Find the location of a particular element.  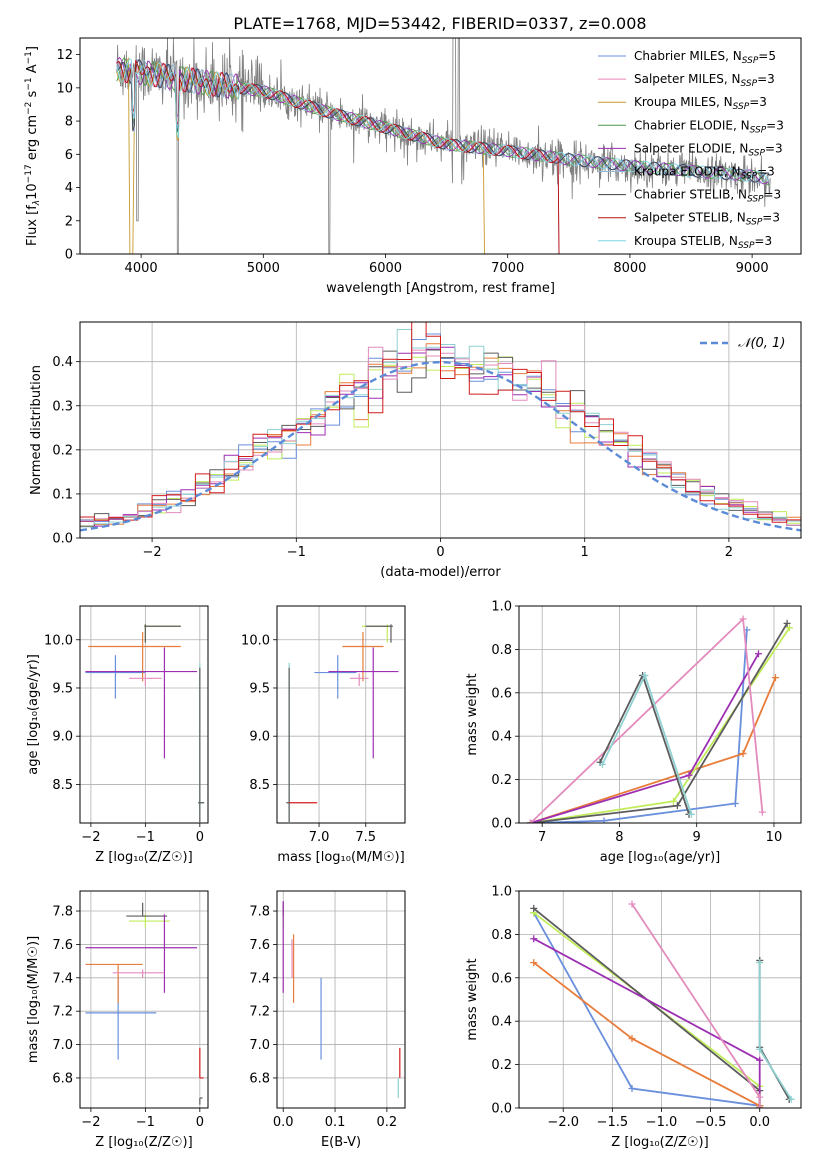

y-tick-label: 4 is located at coordinates (69, 188).